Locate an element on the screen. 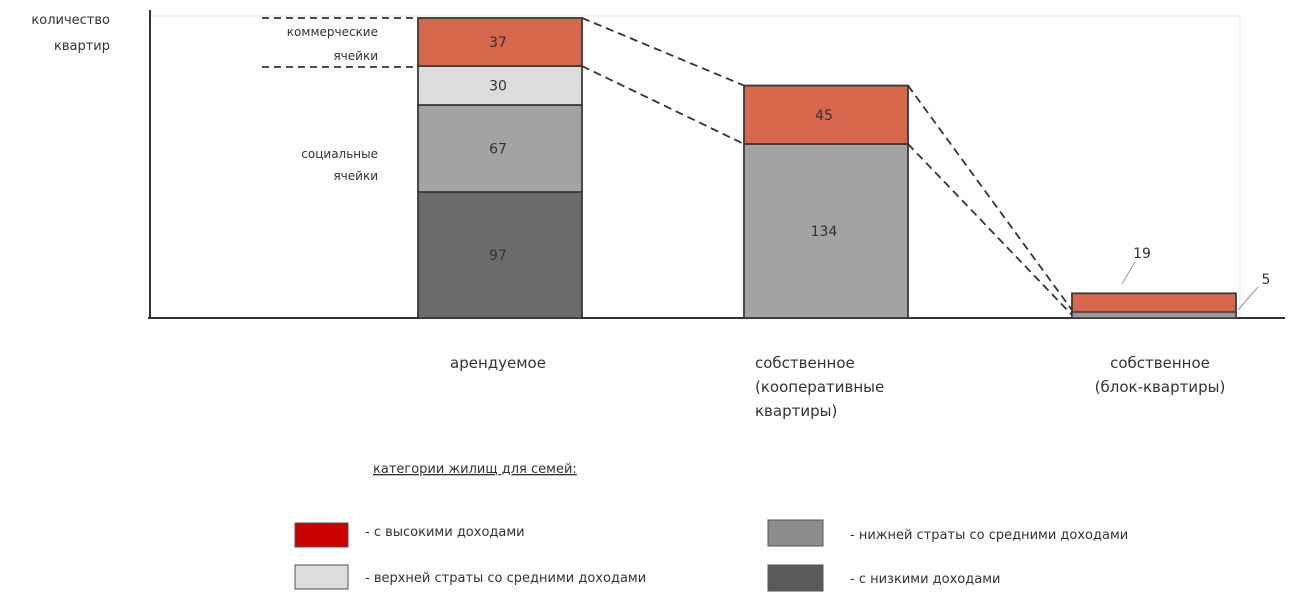 Image resolution: width=1297 pixels, height=592 pixels. category-label-3-line-1: собственное is located at coordinates (1160, 363).